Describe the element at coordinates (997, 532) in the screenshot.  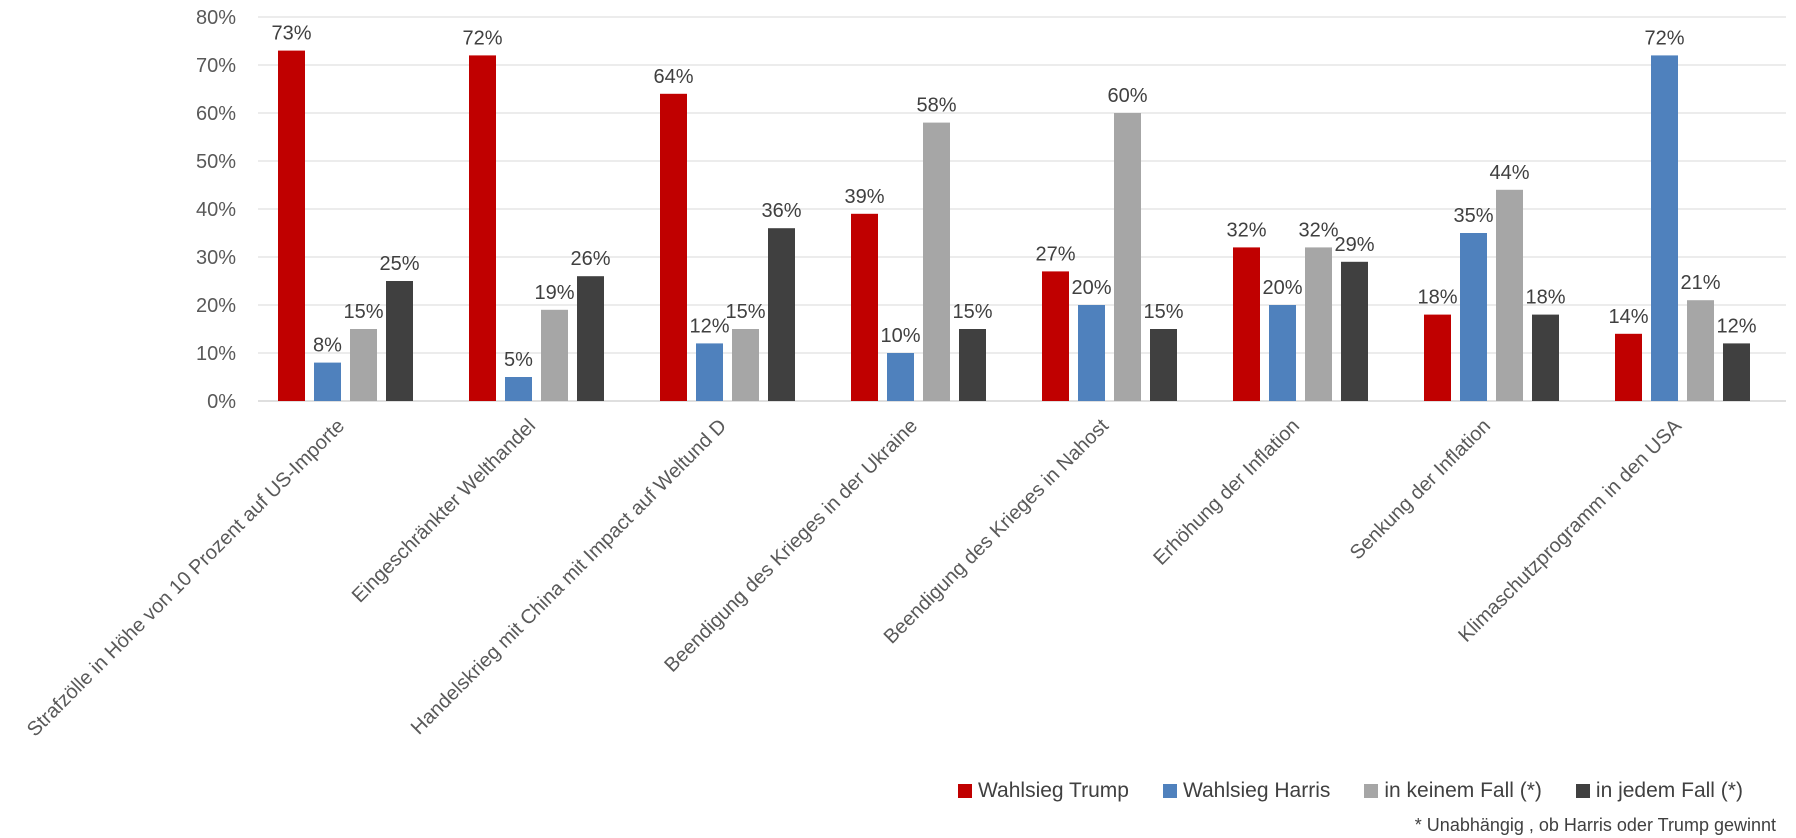
I see `category-label: Beendigung des Krieges in Nahost` at that location.